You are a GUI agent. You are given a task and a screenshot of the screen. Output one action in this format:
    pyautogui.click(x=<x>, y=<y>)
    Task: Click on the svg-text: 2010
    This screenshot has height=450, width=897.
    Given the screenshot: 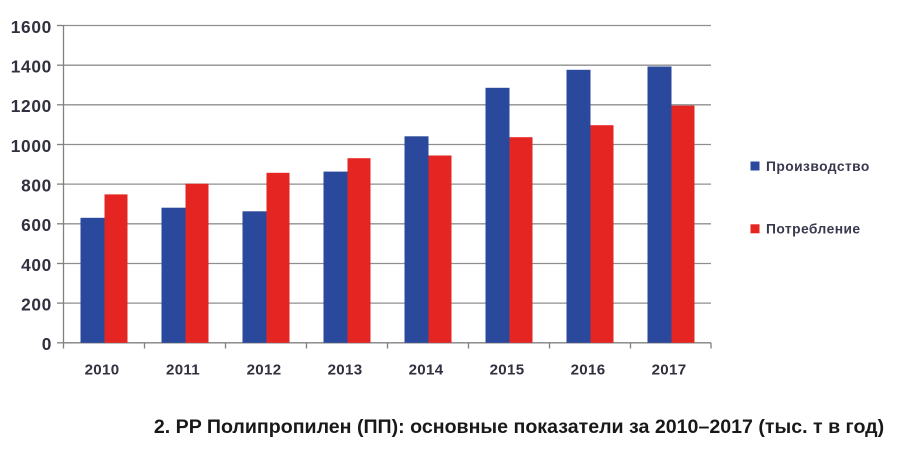 What is the action you would take?
    pyautogui.click(x=102, y=369)
    